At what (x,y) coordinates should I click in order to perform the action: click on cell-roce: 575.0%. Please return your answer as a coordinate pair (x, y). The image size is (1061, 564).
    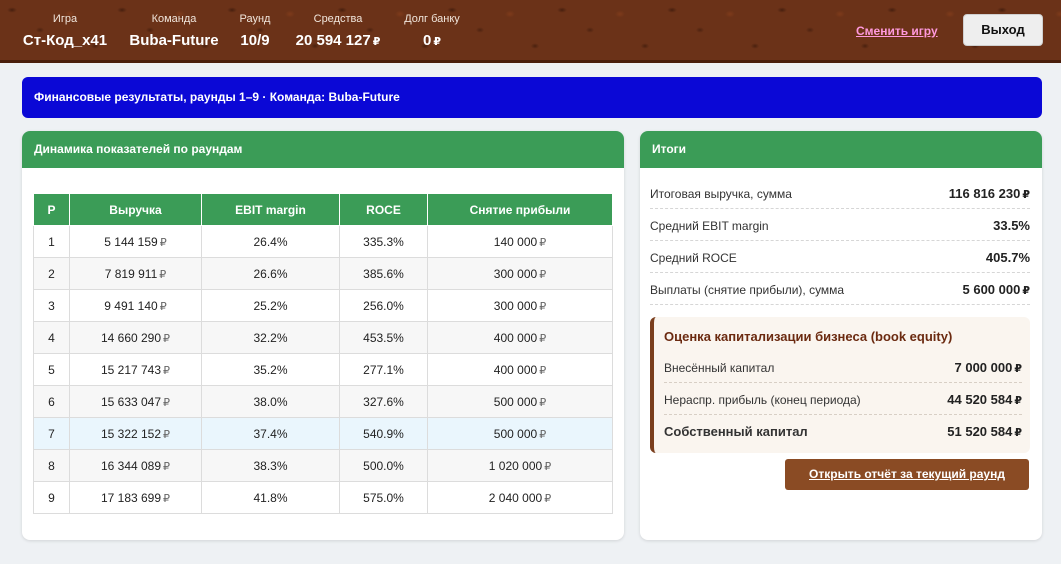
    Looking at the image, I should click on (383, 497).